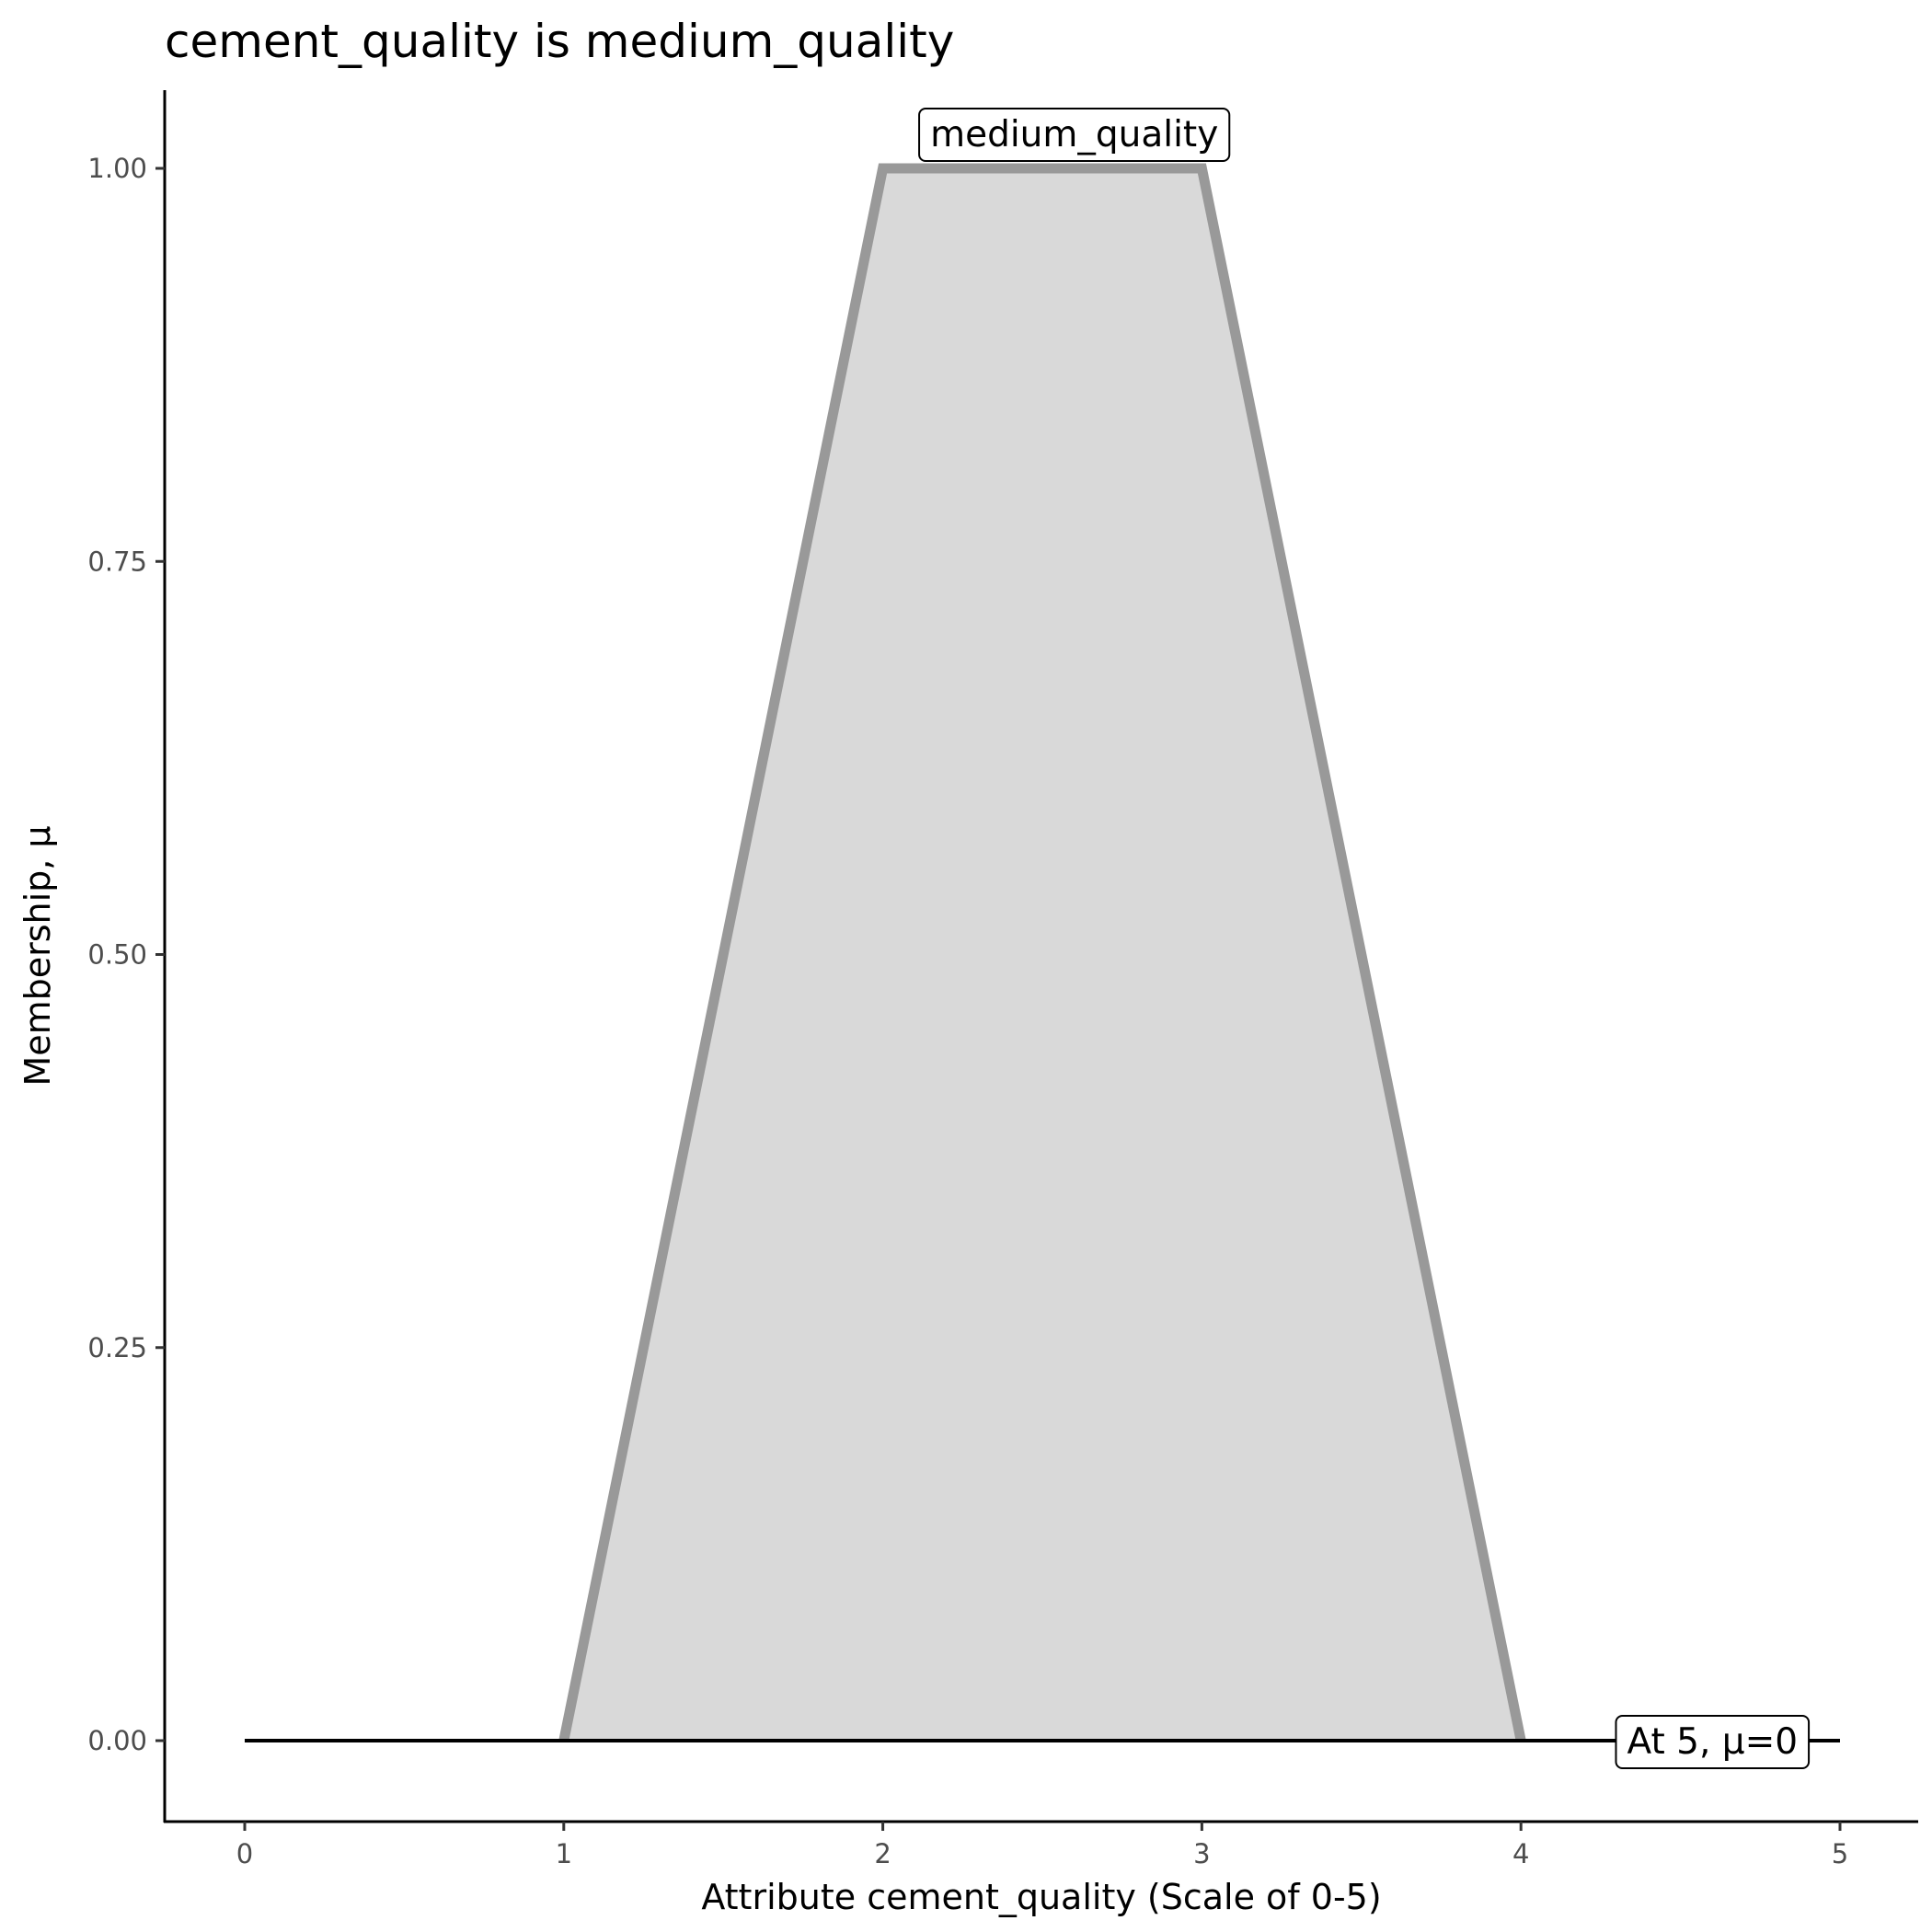 The width and height of the screenshot is (1932, 1932). I want to click on y-tick-label: 0.25, so click(117, 1347).